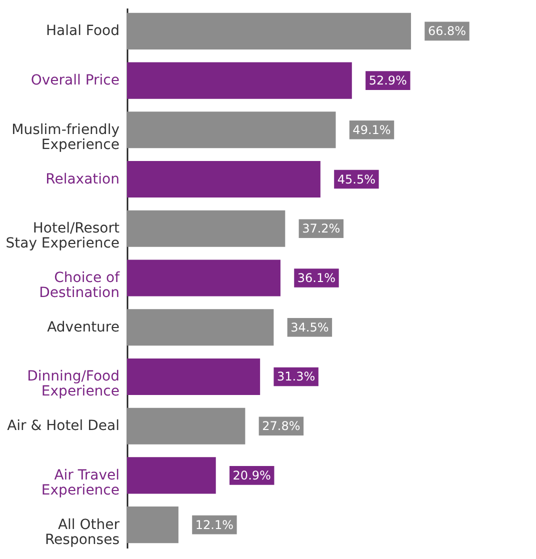 The height and width of the screenshot is (559, 536). Describe the element at coordinates (83, 31) in the screenshot. I see `y-tick-label: Halal Food` at that location.